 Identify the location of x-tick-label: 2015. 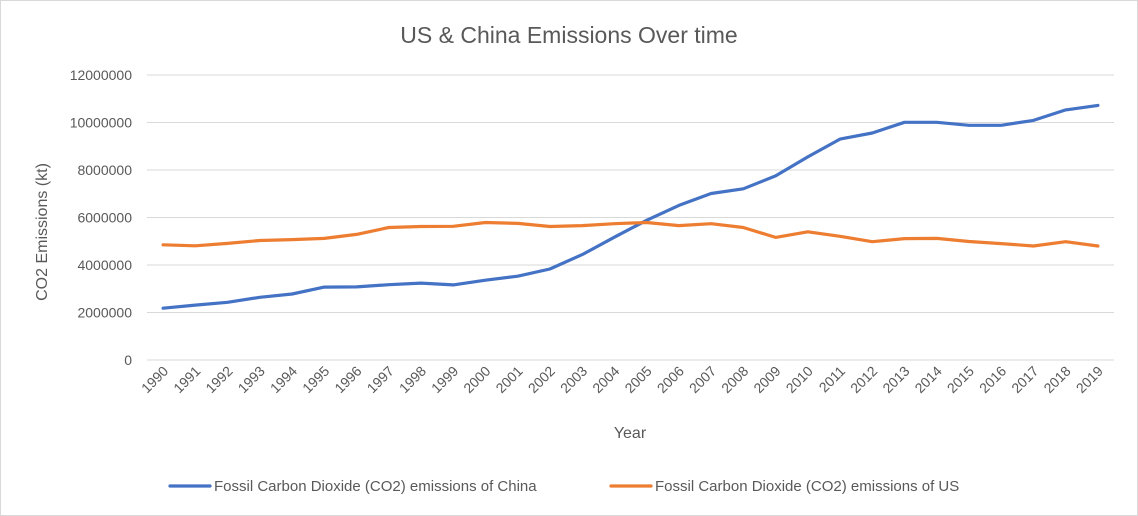
(960, 379).